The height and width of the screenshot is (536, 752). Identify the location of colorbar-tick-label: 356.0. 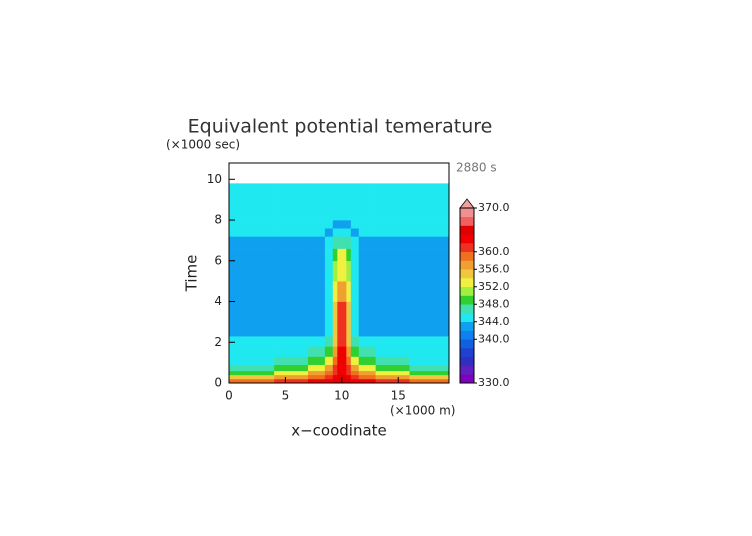
(494, 268).